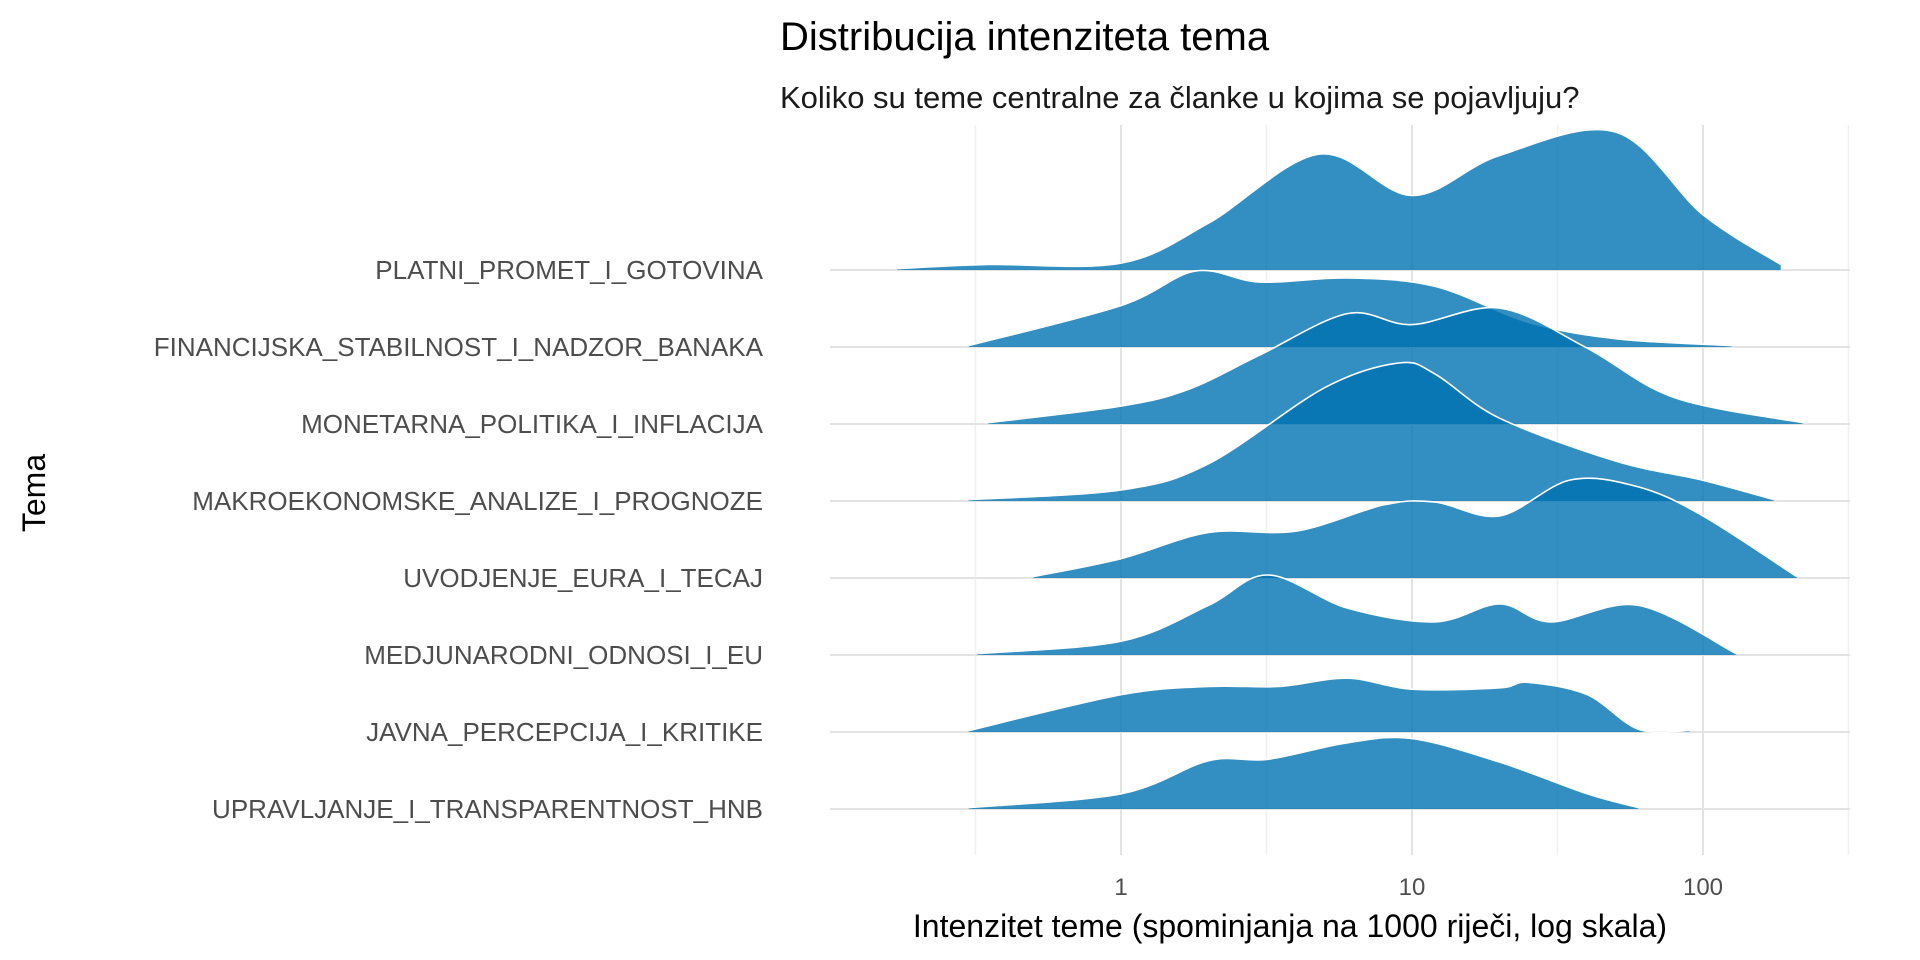 The height and width of the screenshot is (960, 1920). What do you see at coordinates (532, 424) in the screenshot?
I see `category-label: MONETARNA_POLITIKA_I_INFLACIJA` at bounding box center [532, 424].